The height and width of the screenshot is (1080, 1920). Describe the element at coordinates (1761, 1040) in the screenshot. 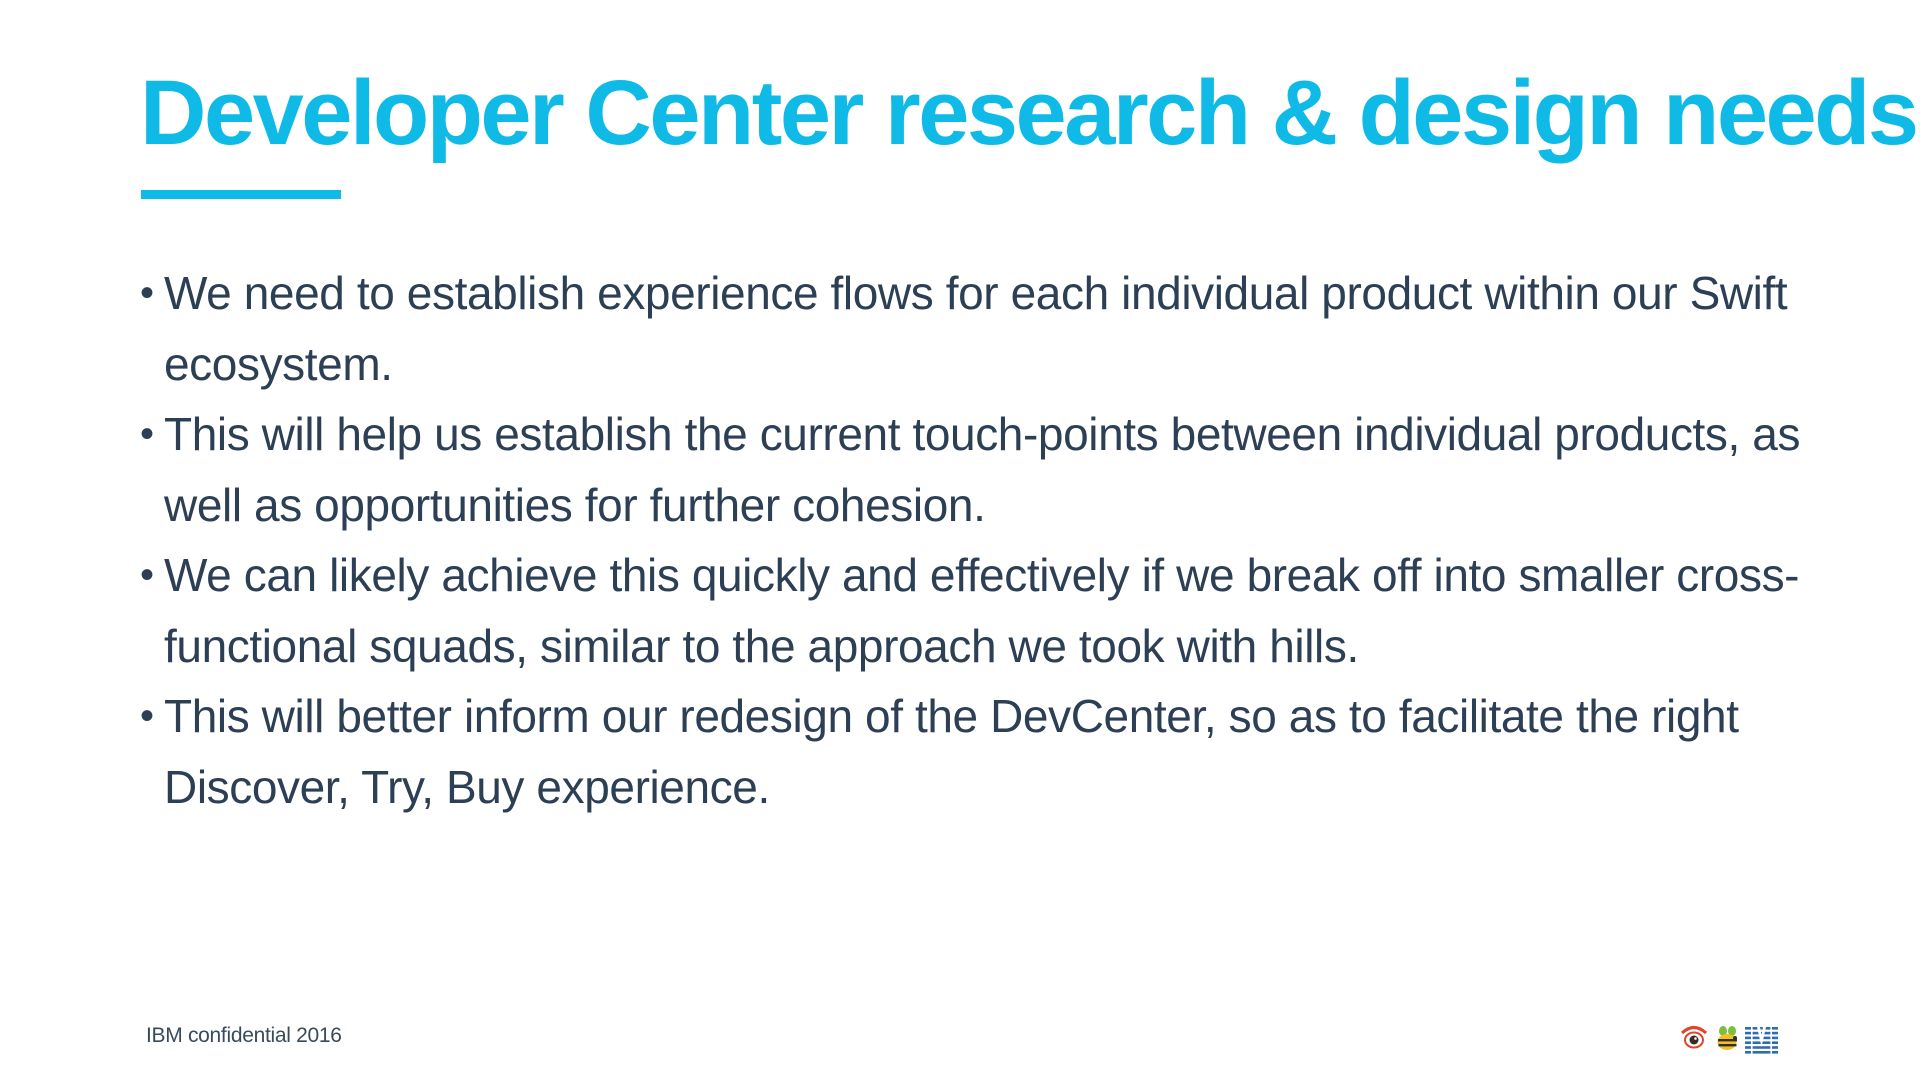

I see `m-letter-mask` at that location.